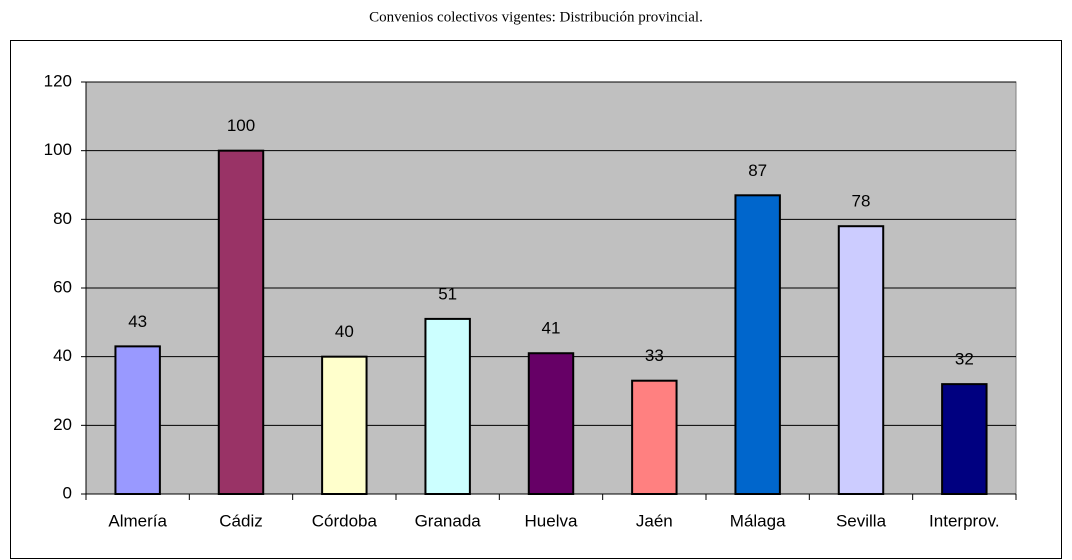 Image resolution: width=1072 pixels, height=560 pixels. Describe the element at coordinates (861, 201) in the screenshot. I see `data-label: 78` at that location.